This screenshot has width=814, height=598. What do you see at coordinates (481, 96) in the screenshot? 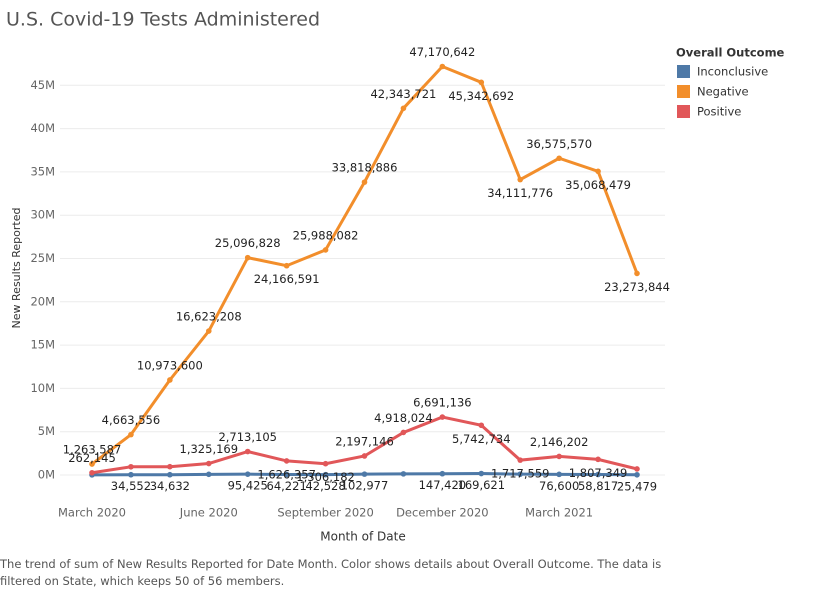
I see `data-label: 45,342,692` at bounding box center [481, 96].